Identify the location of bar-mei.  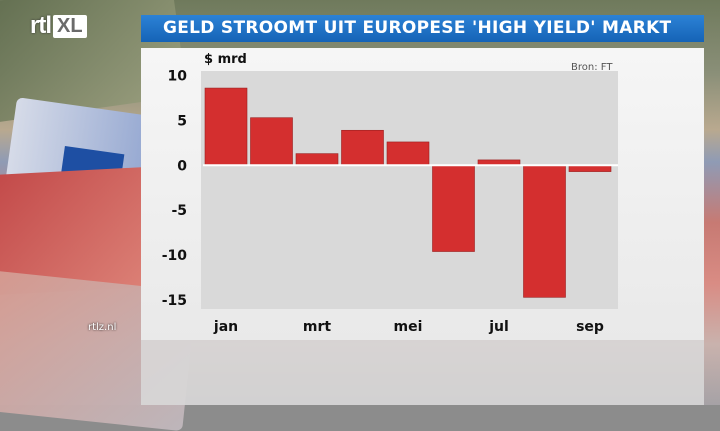
(408, 153).